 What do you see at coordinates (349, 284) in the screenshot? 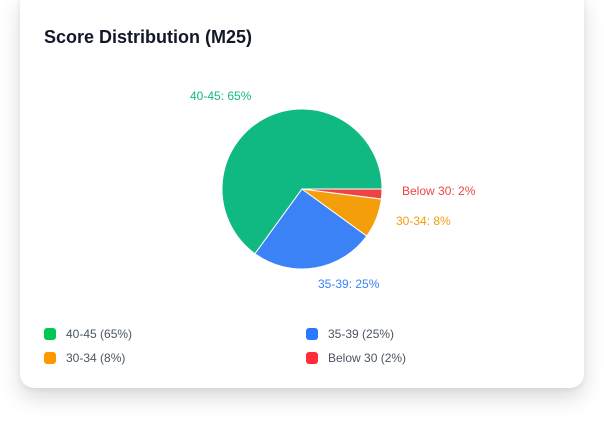
I see `pie-data-label: 35-39: 25%` at bounding box center [349, 284].